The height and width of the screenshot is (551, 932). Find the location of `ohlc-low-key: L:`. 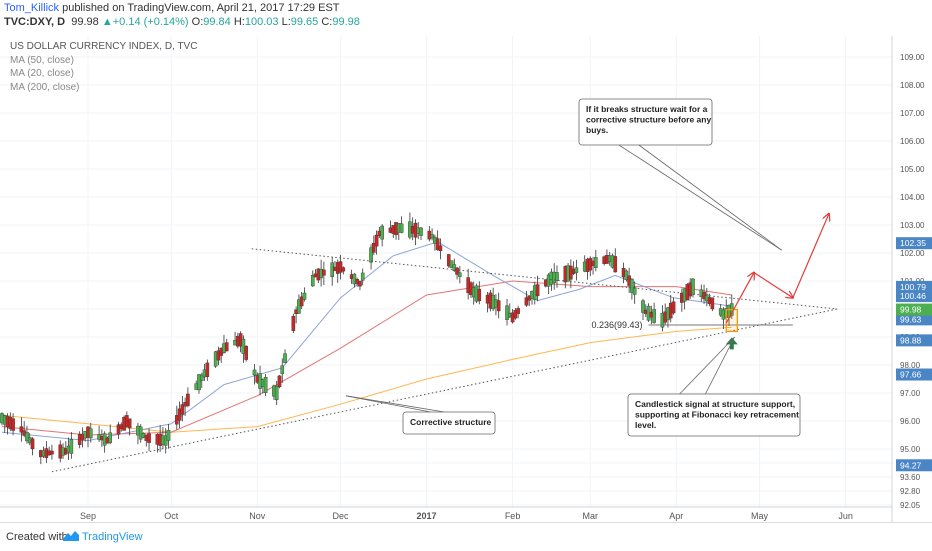

ohlc-low-key: L: is located at coordinates (286, 22).